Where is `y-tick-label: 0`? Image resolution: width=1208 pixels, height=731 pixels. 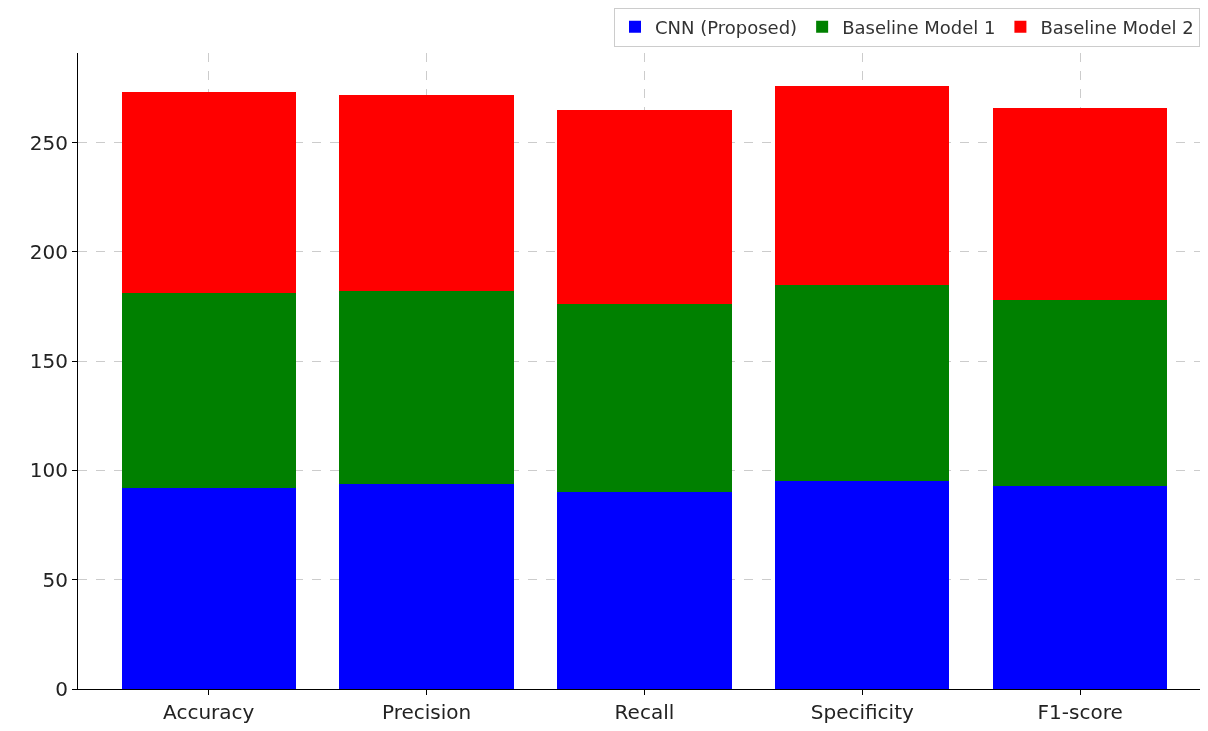 y-tick-label: 0 is located at coordinates (61, 689).